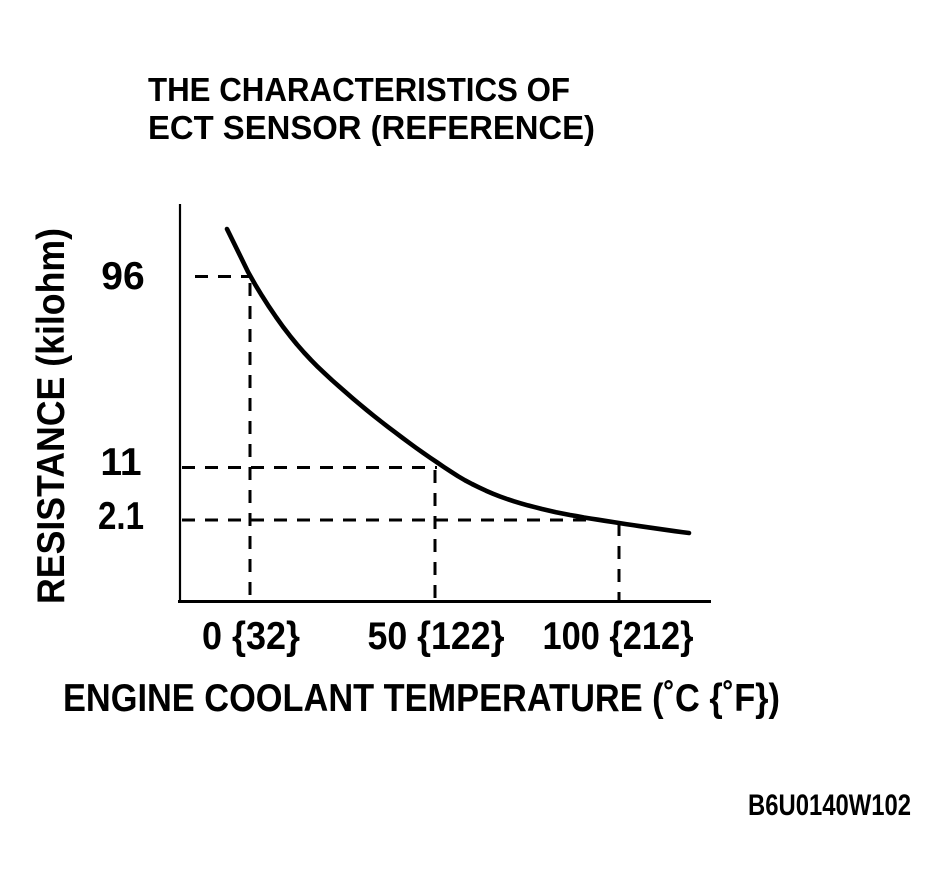 This screenshot has height=890, width=947. I want to click on svg-text: 0 {32}, so click(251, 636).